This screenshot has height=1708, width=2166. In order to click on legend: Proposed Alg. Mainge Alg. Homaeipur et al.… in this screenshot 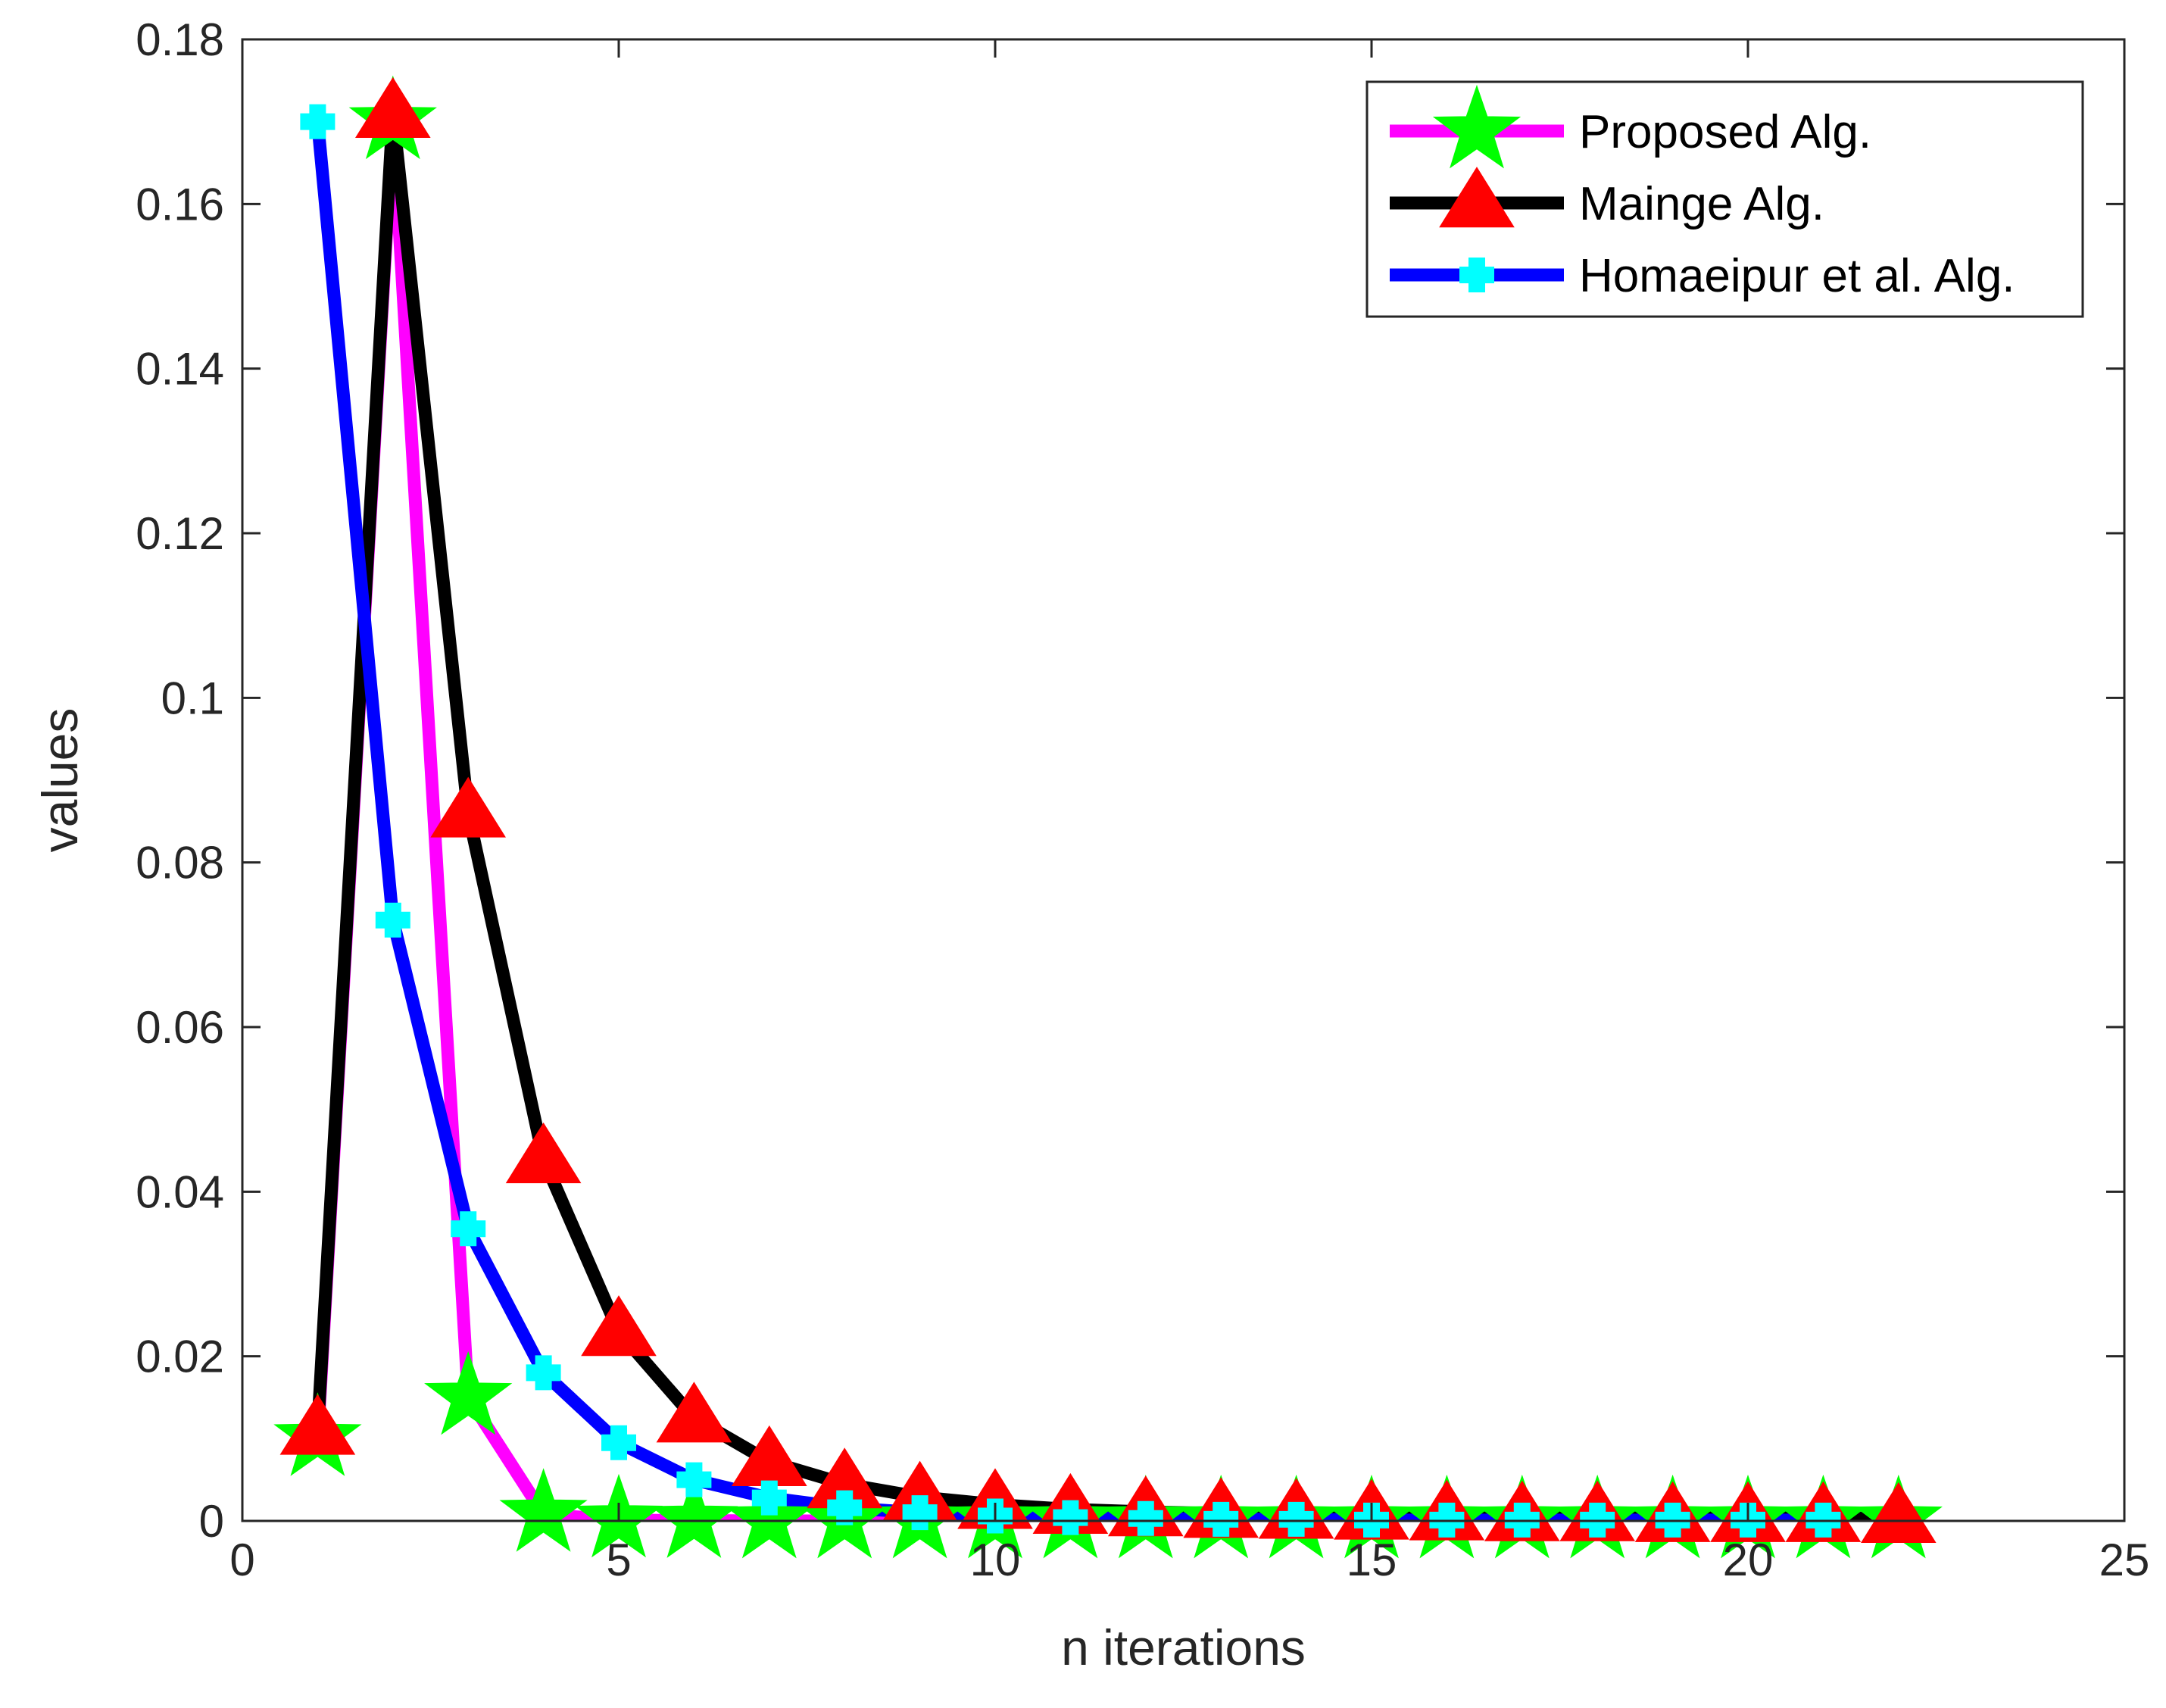, I will do `click(1725, 199)`.